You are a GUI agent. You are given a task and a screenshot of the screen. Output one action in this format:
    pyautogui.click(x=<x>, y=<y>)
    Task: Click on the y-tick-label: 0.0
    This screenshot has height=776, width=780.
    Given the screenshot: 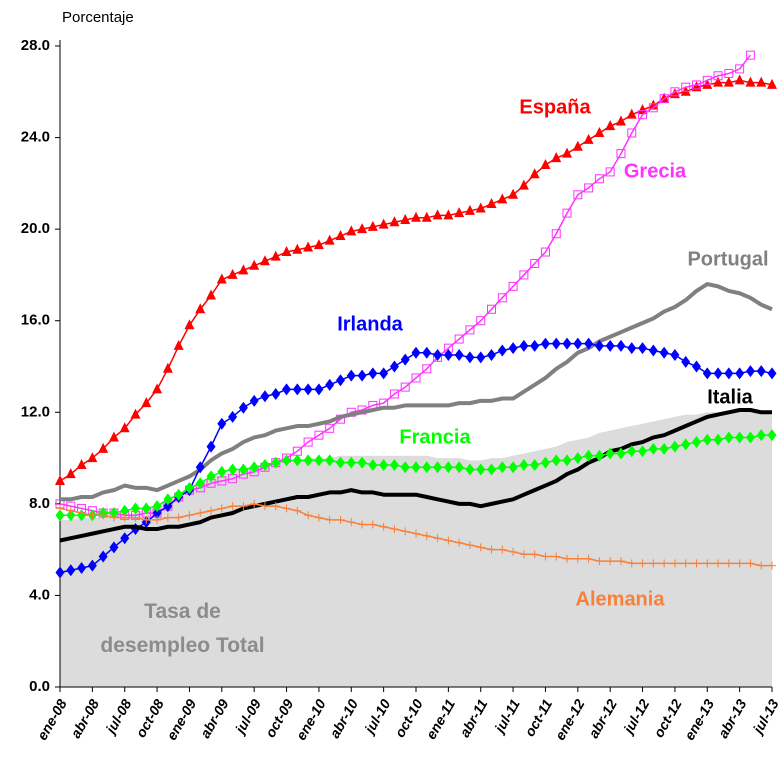 What is the action you would take?
    pyautogui.click(x=39, y=686)
    